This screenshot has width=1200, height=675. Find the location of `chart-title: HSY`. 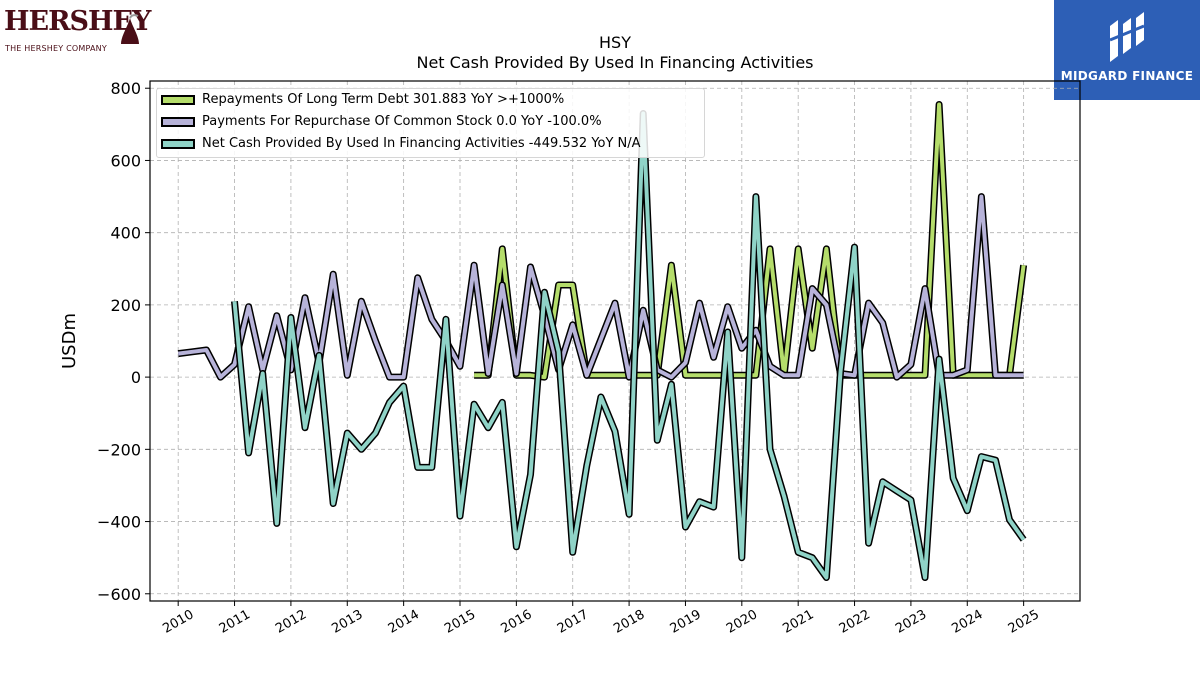

chart-title: HSY is located at coordinates (615, 42).